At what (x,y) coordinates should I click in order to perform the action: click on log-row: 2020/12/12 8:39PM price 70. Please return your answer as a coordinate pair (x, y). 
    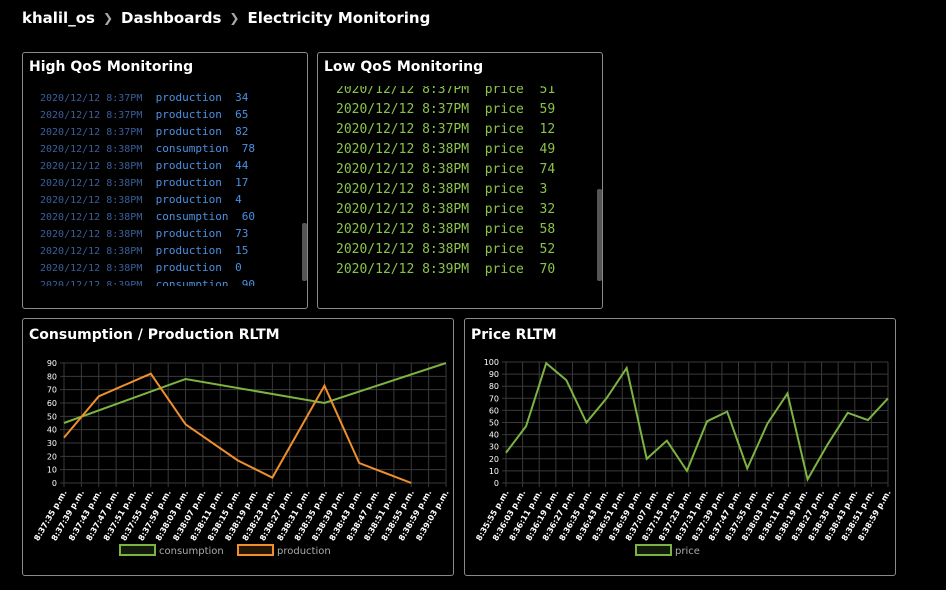
    Looking at the image, I should click on (467, 270).